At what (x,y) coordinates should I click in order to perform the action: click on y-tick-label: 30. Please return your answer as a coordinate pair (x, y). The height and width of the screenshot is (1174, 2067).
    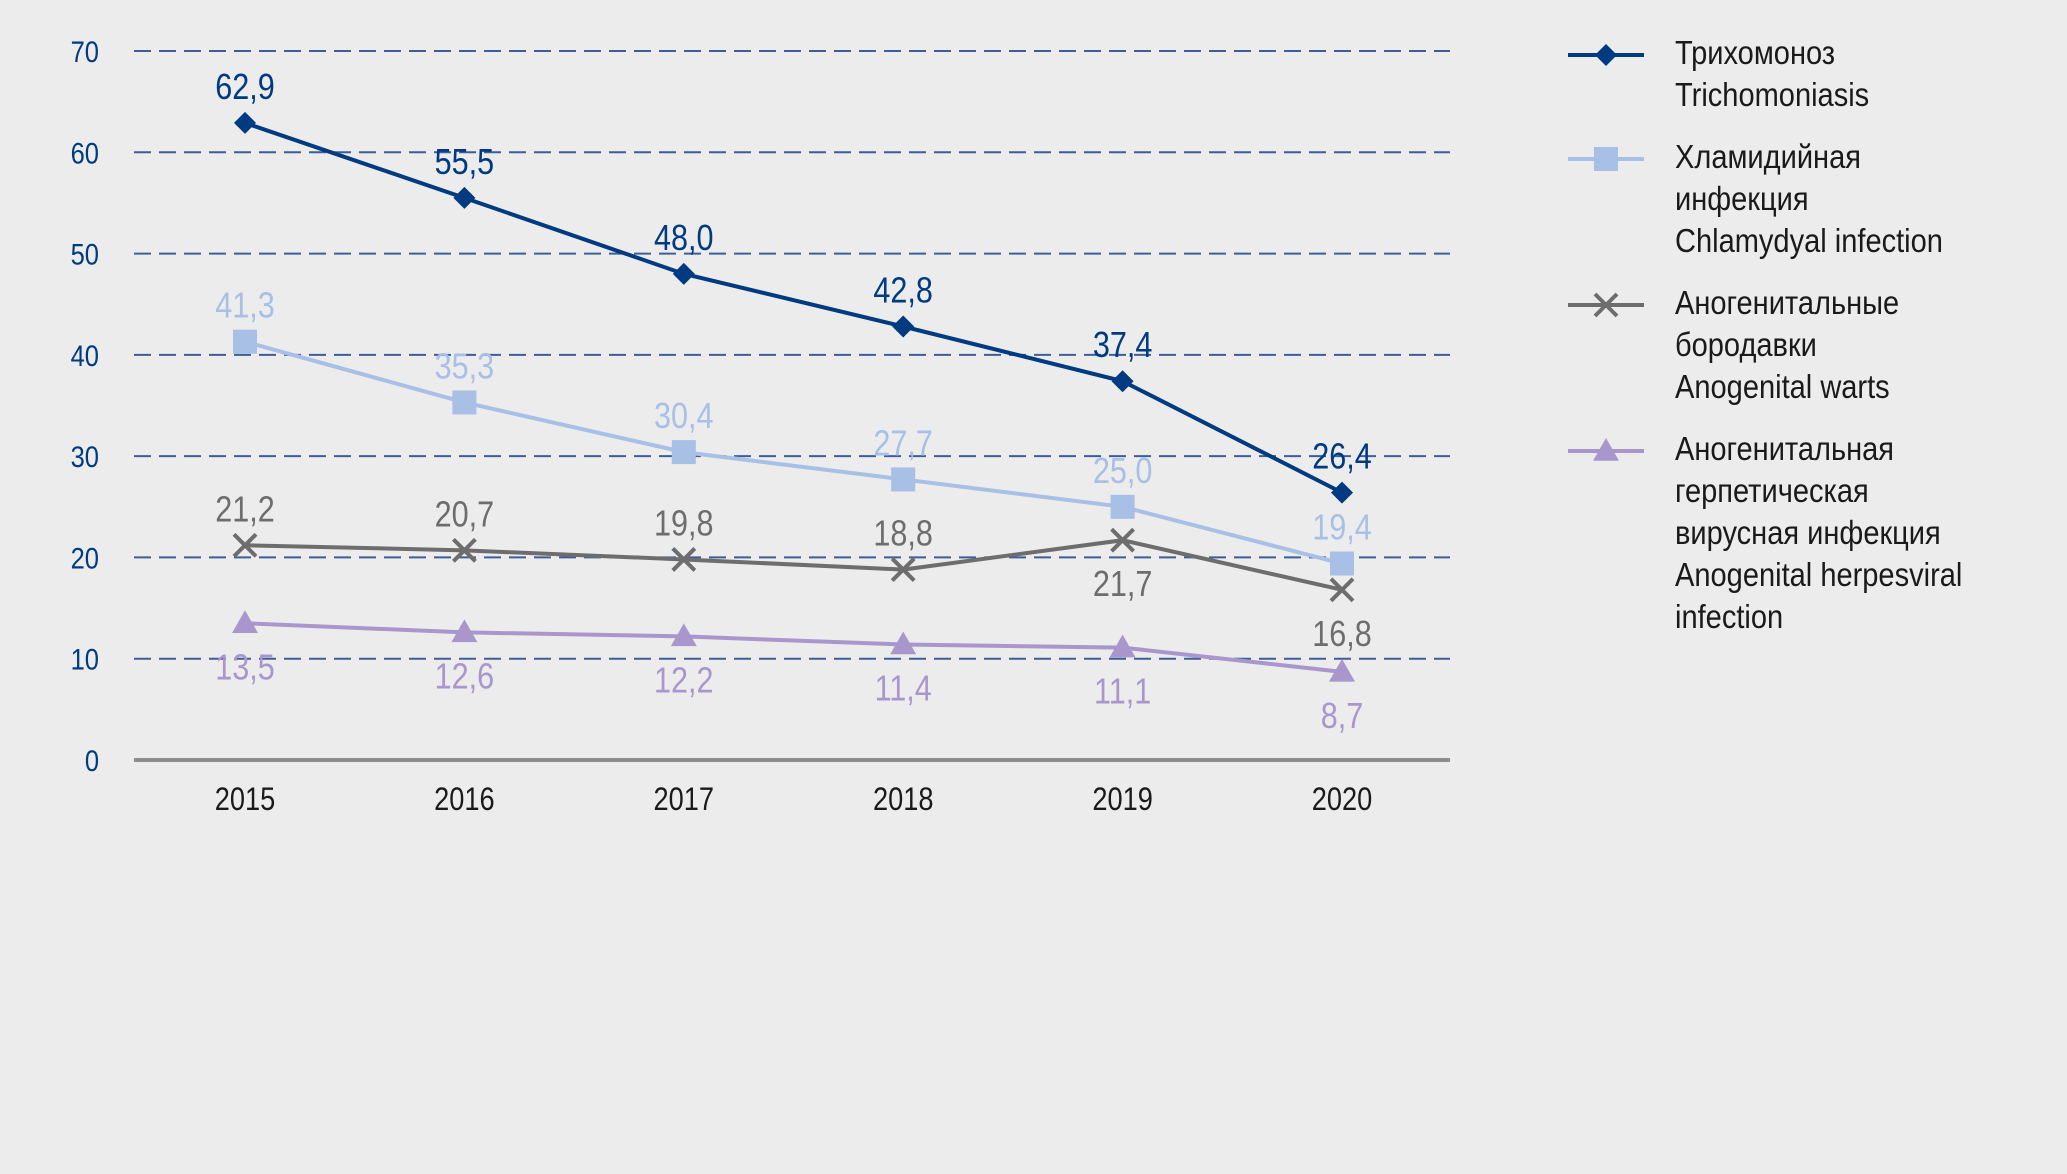
    Looking at the image, I should click on (85, 456).